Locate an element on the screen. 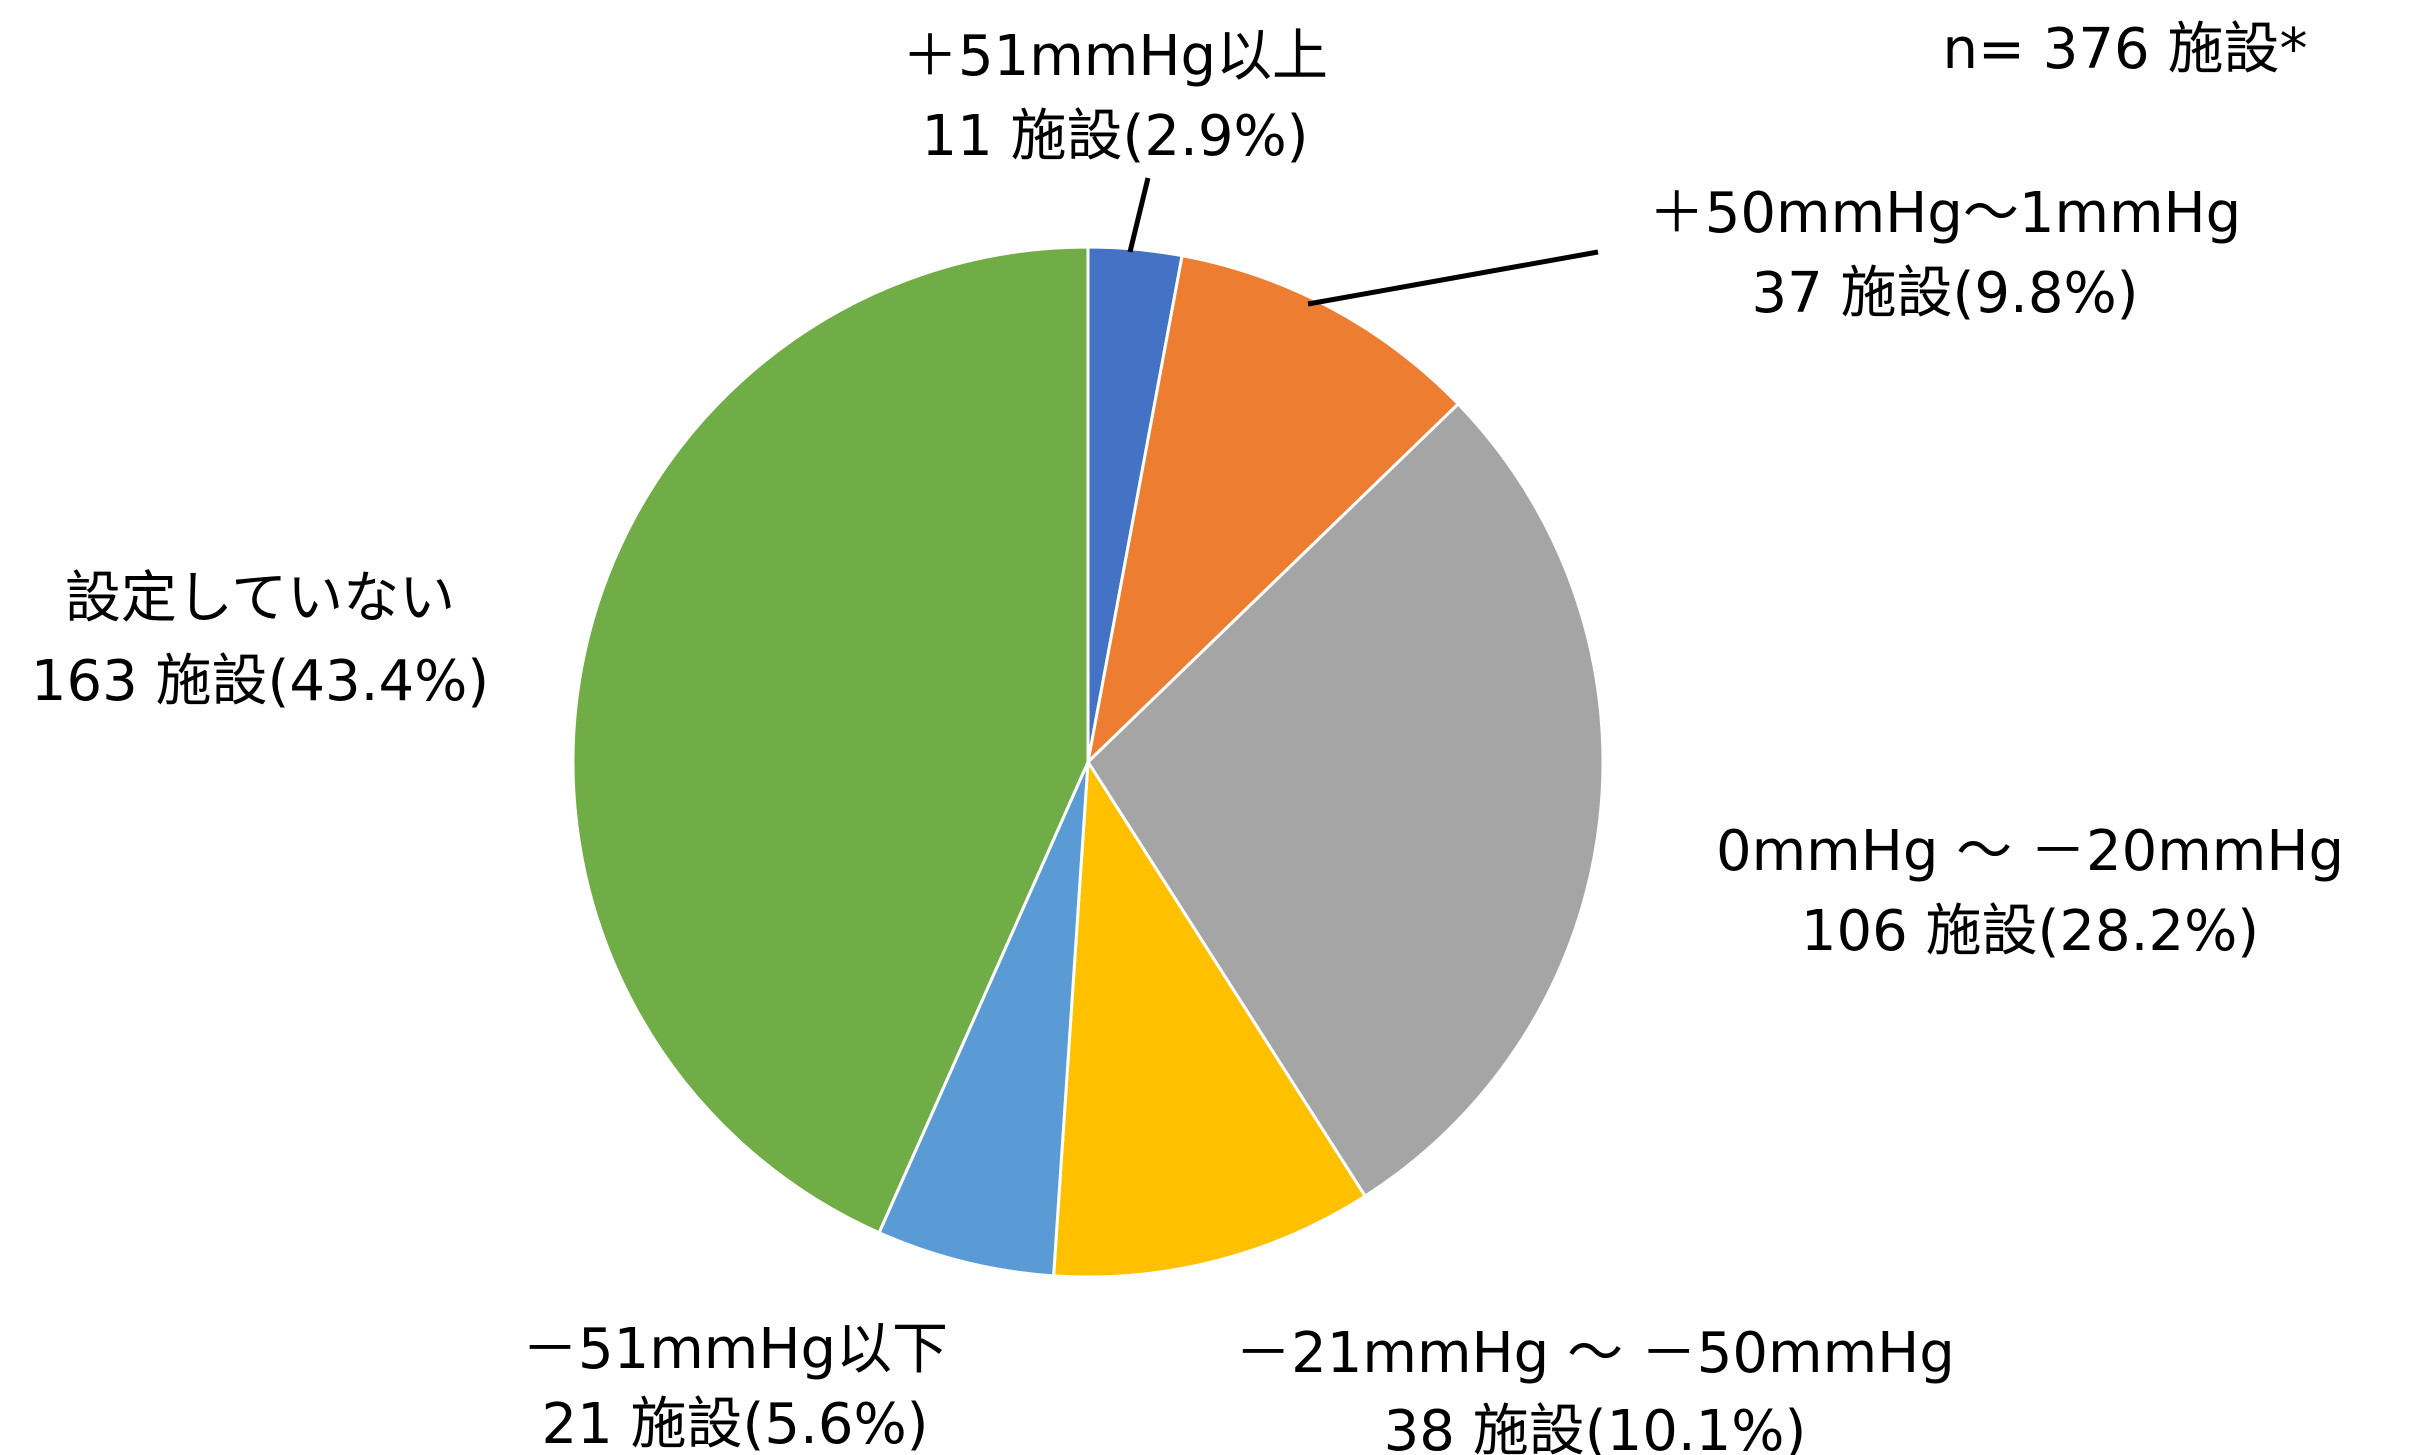 This screenshot has height=1455, width=2411. total-note: n= 376 施設* is located at coordinates (2125, 49).